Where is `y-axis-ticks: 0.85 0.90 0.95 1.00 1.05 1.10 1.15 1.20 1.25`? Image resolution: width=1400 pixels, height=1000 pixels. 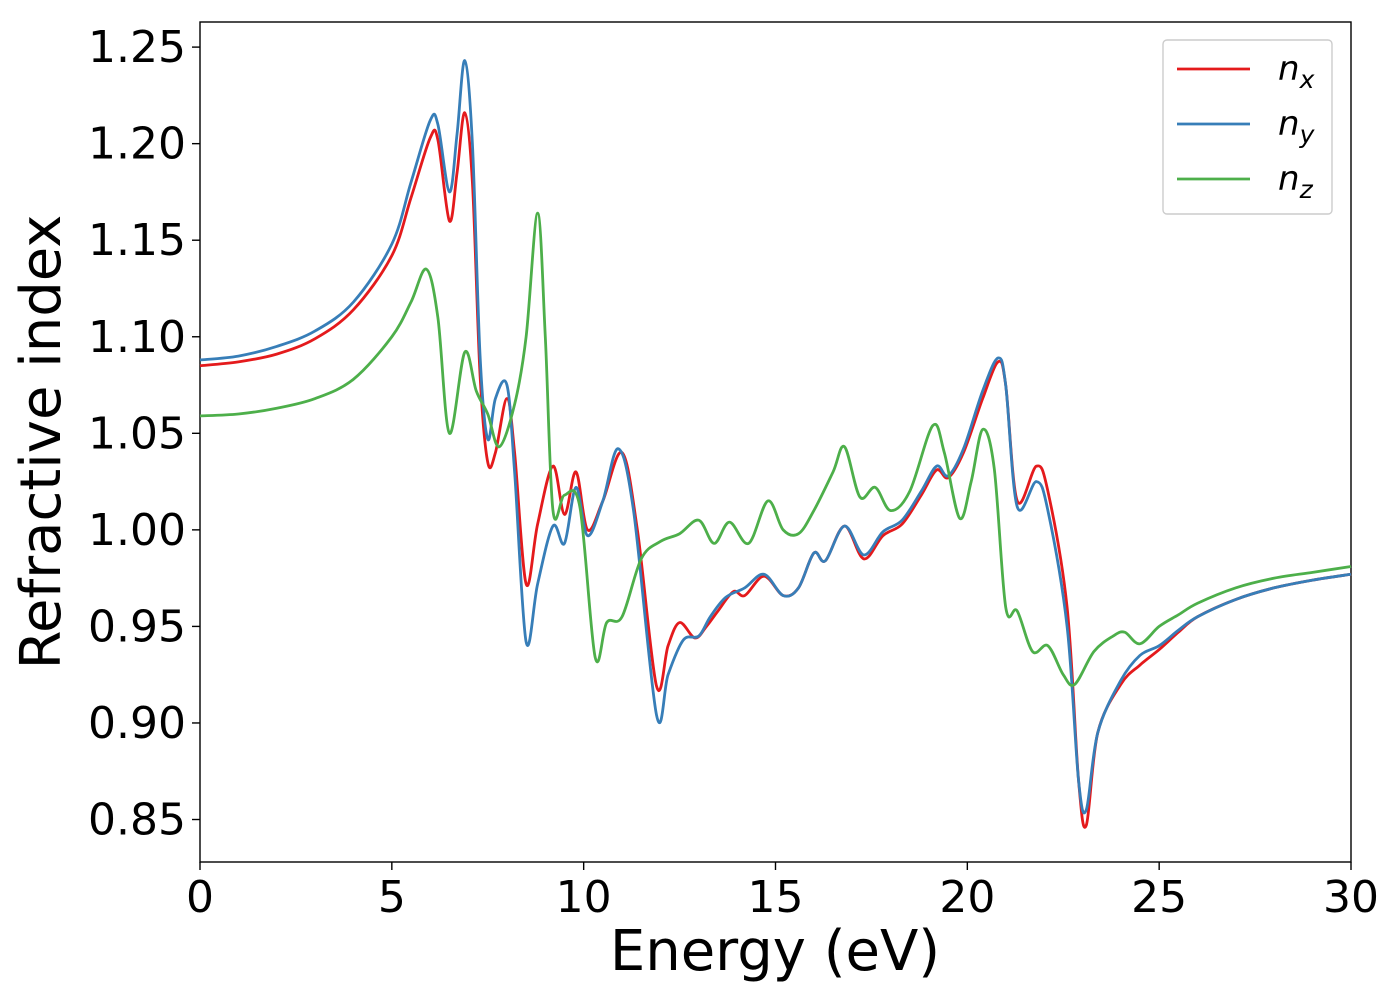 y-axis-ticks: 0.85 0.90 0.95 1.00 1.05 1.10 1.15 1.20 1.25 is located at coordinates (144, 434).